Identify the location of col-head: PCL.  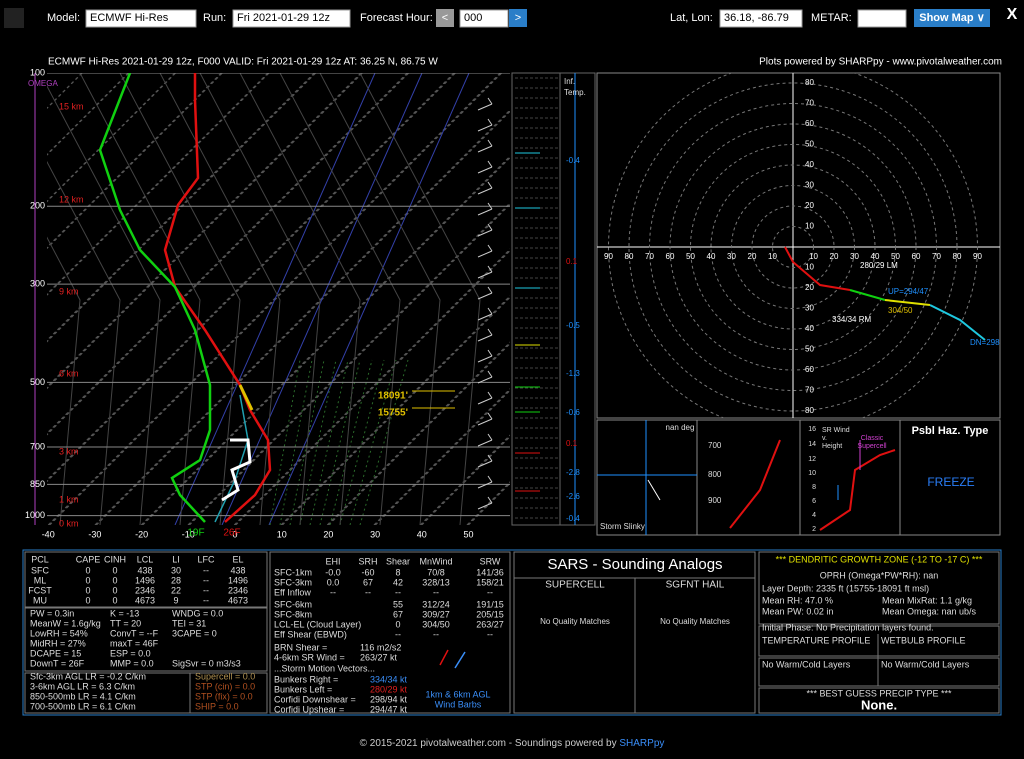
(40, 559).